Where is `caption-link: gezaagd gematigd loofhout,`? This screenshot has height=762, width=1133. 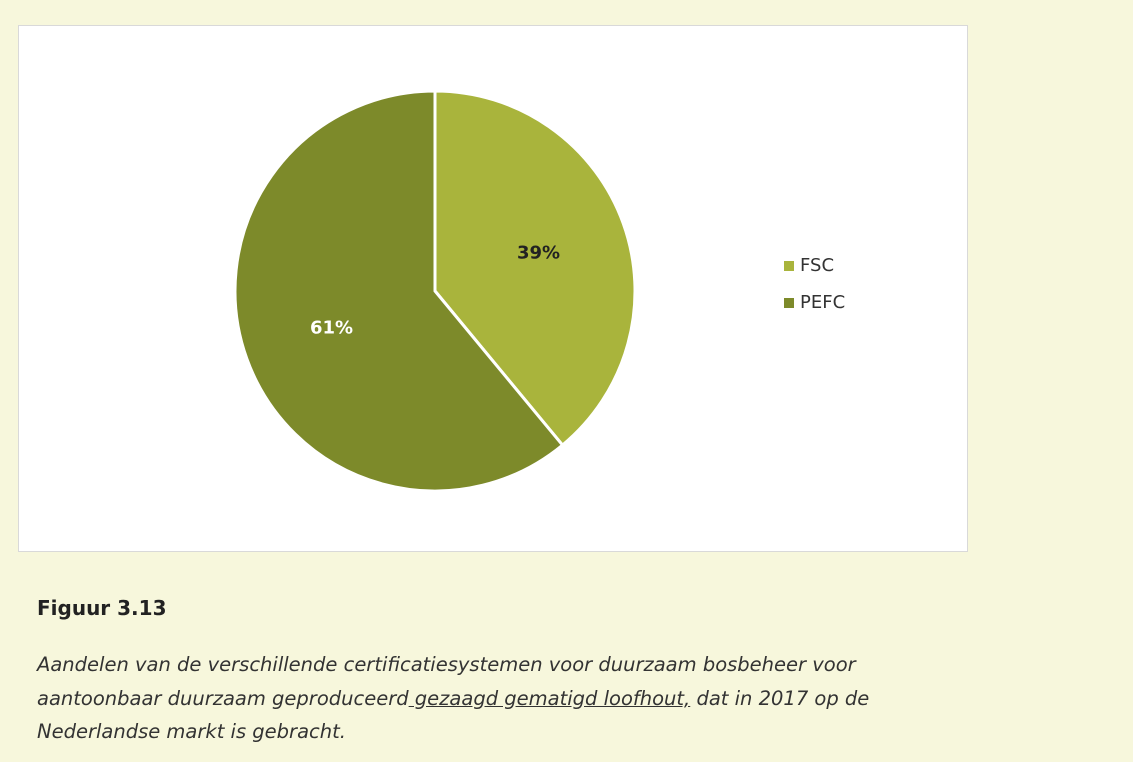
caption-link: gezaagd gematigd loofhout, is located at coordinates (549, 698).